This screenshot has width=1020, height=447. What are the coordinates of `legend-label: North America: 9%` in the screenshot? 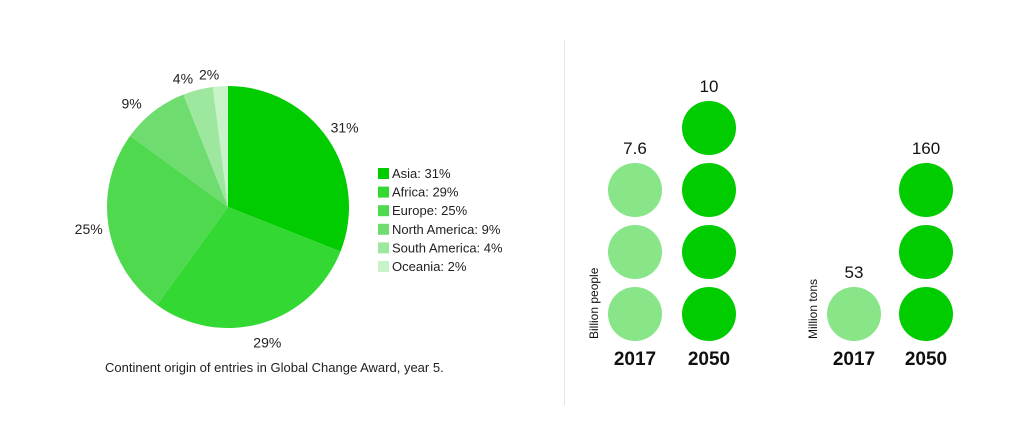 It's located at (446, 229).